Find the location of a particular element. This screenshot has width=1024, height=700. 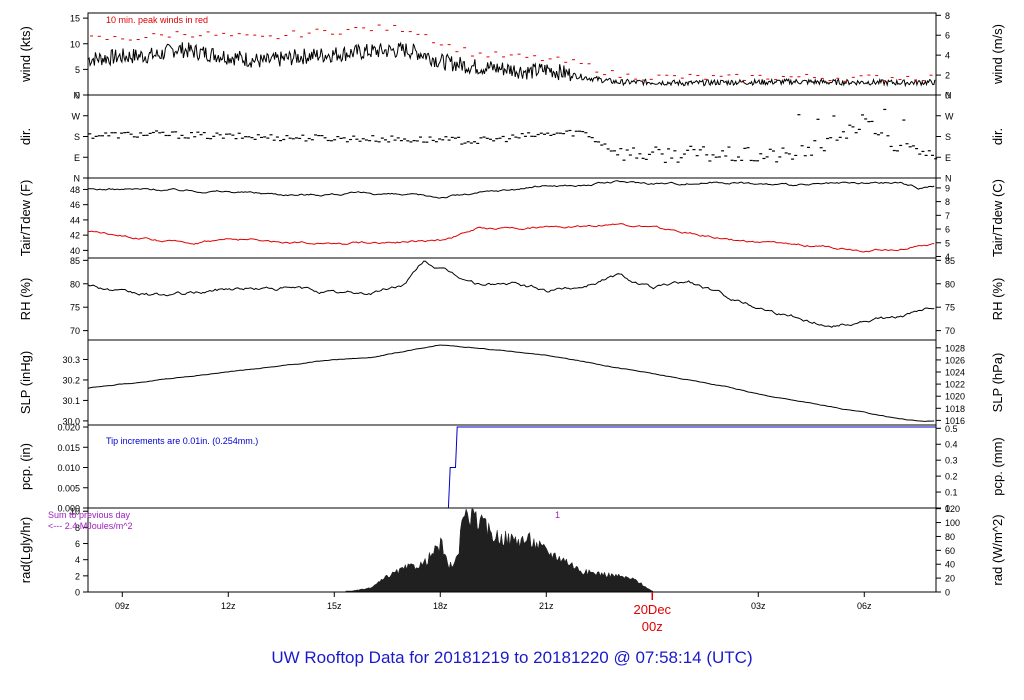

right-tick-label-temp: 6 is located at coordinates (947, 230).